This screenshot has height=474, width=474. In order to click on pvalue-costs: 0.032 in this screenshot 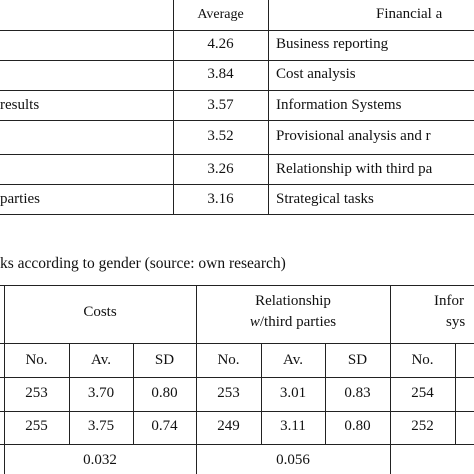, I will do `click(100, 460)`.